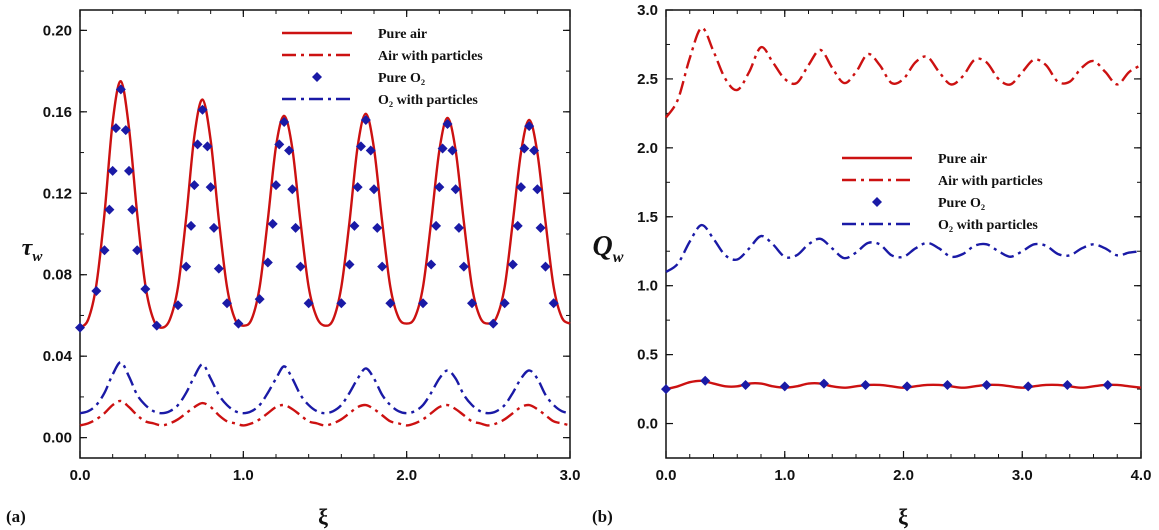 The image size is (1159, 530). I want to click on y-tick-label: 3.0, so click(647, 10).